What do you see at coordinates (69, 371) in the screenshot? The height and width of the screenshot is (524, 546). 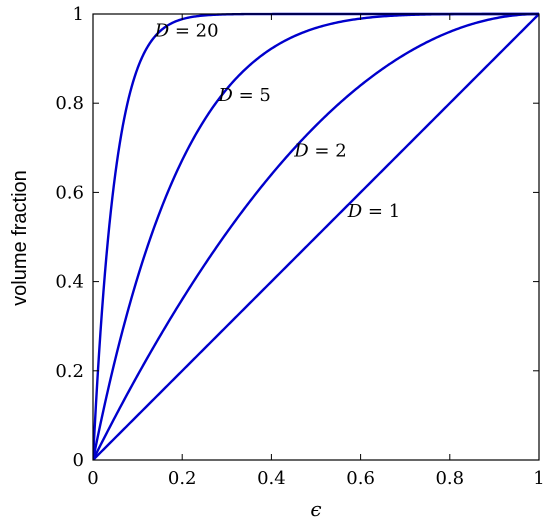 I see `y-tick-label-1: 0.2` at bounding box center [69, 371].